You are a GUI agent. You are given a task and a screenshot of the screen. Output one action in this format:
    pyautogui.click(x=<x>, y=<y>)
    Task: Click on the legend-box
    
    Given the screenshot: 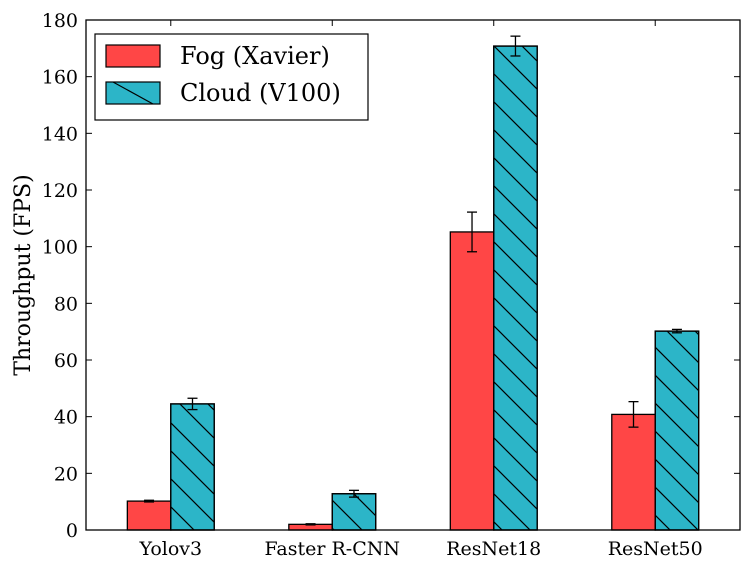 What is the action you would take?
    pyautogui.click(x=231, y=77)
    